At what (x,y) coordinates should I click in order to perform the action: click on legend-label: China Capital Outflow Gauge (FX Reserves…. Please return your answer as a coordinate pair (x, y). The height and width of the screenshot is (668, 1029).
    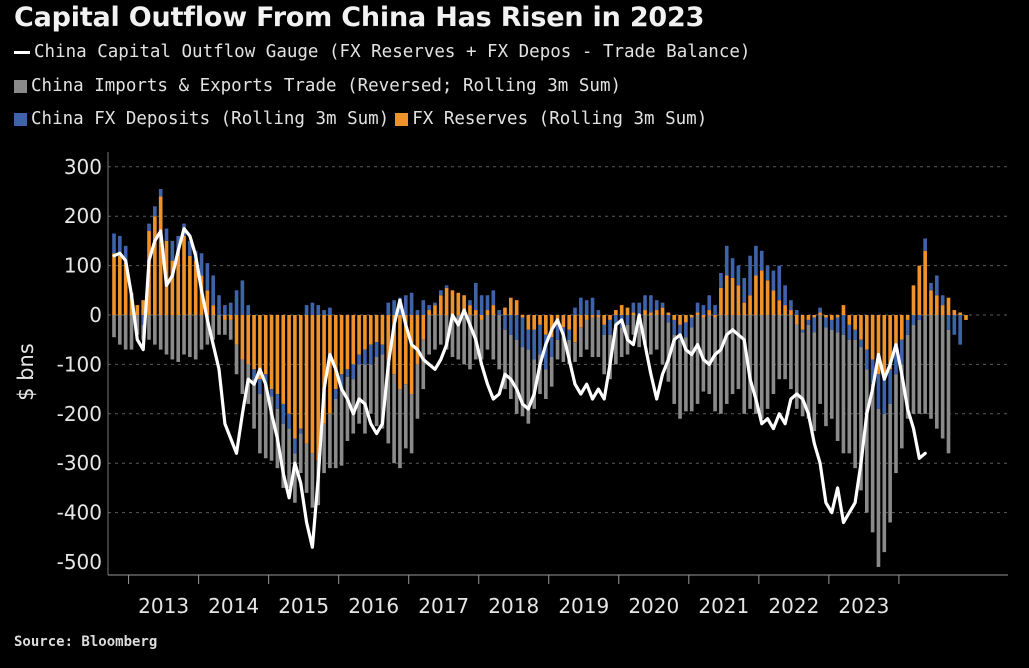
    Looking at the image, I should click on (392, 52).